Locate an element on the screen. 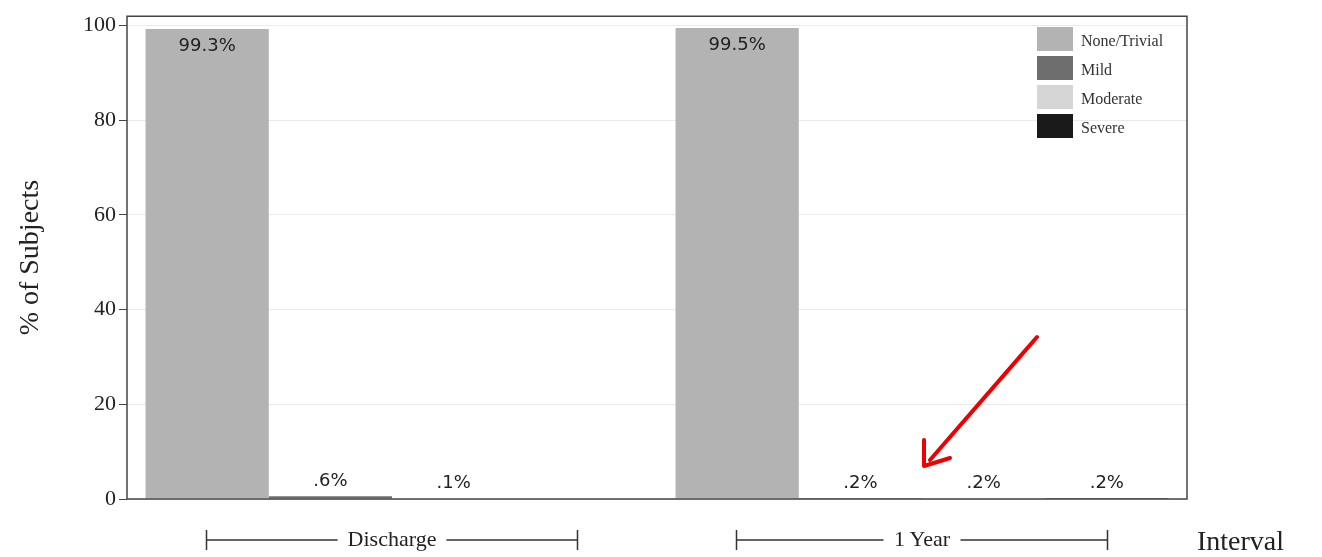 The image size is (1322, 557). y-tick-label: 20 is located at coordinates (105, 403).